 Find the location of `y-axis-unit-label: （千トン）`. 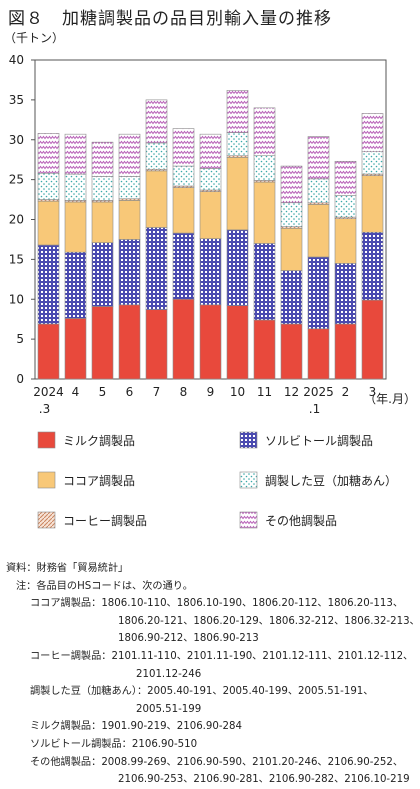

y-axis-unit-label: （千トン） is located at coordinates (34, 38).